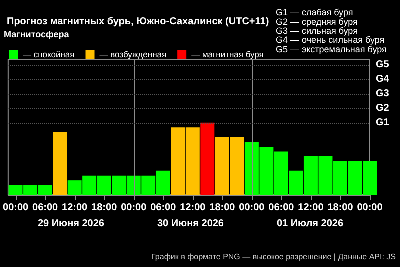 This screenshot has height=267, width=400. What do you see at coordinates (332, 31) in the screenshot?
I see `text: G1 — слабая буря G2 — средняя буря G3 — сильная буря G4 — очень сильная буря G5 — экстремальная буря` at bounding box center [332, 31].